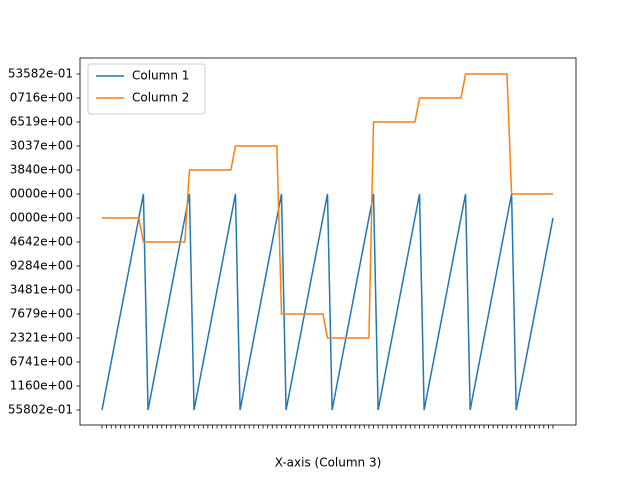  What do you see at coordinates (160, 98) in the screenshot?
I see `legend-label: Column 2` at bounding box center [160, 98].